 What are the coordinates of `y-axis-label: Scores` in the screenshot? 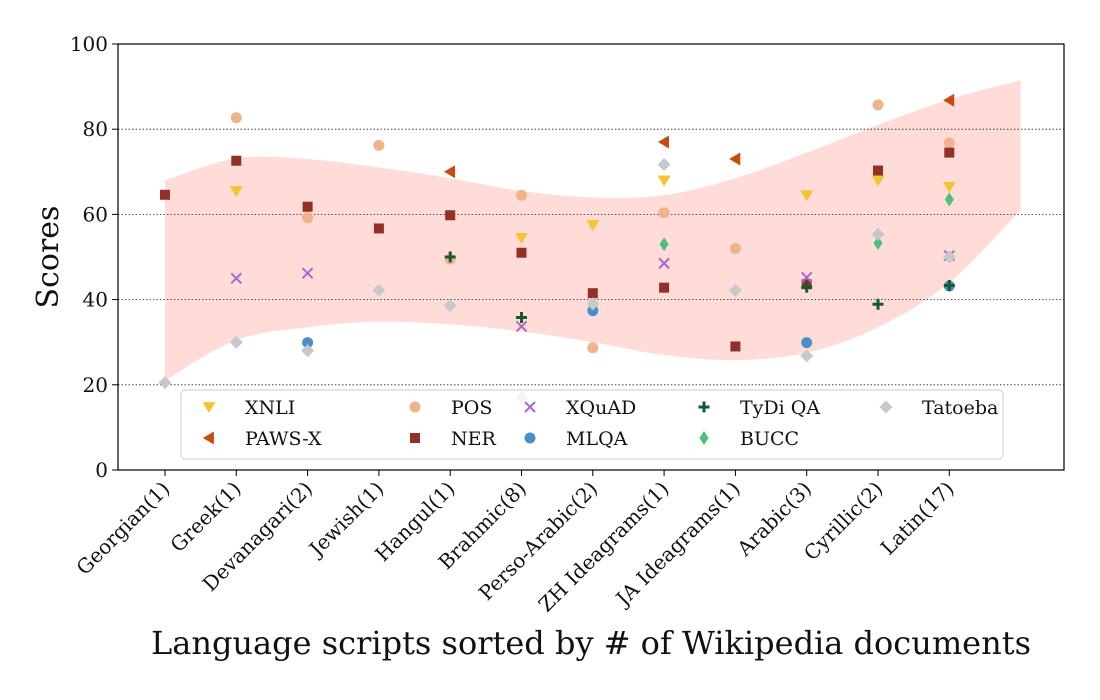 It's located at (48, 257).